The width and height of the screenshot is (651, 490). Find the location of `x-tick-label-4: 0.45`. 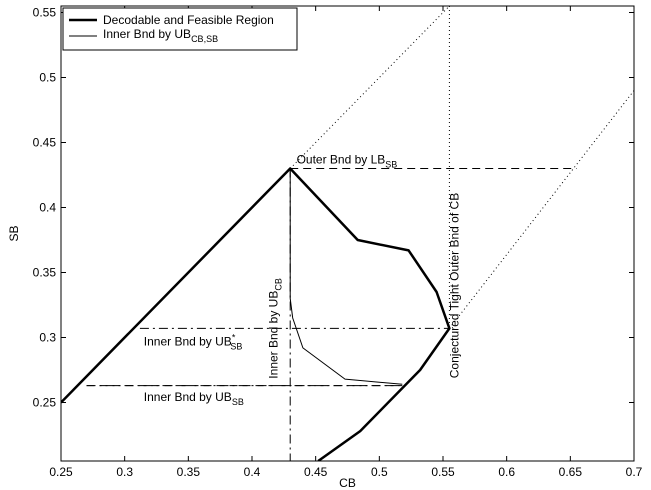

x-tick-label-4: 0.45 is located at coordinates (316, 472).